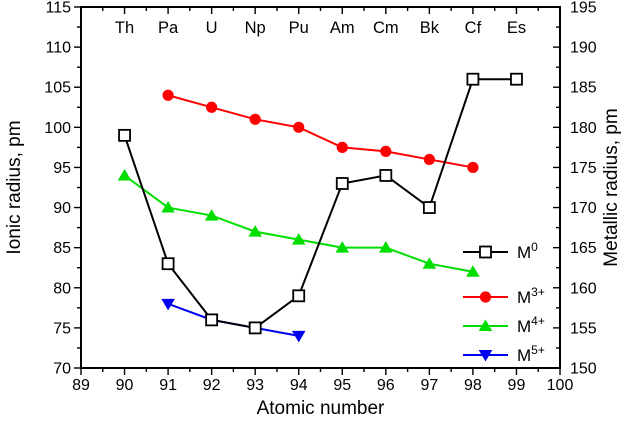 The image size is (640, 430). What do you see at coordinates (485, 297) in the screenshot?
I see `legend-marker-M3+` at bounding box center [485, 297].